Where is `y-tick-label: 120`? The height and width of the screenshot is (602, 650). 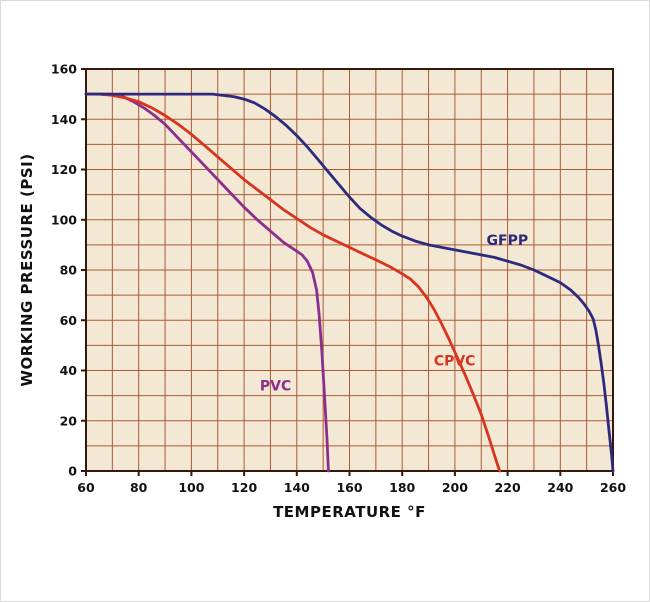
y-tick-label: 120 is located at coordinates (64, 169).